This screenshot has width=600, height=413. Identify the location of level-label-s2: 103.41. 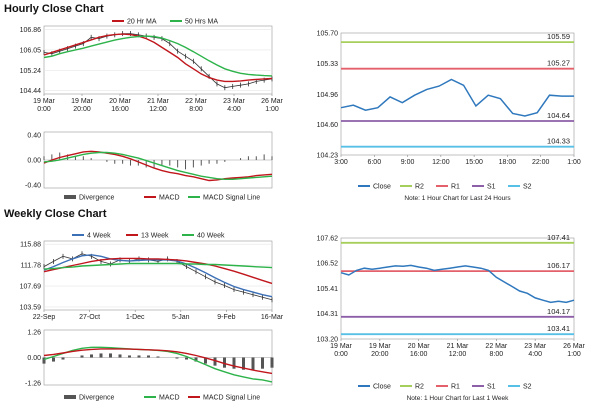
(558, 328).